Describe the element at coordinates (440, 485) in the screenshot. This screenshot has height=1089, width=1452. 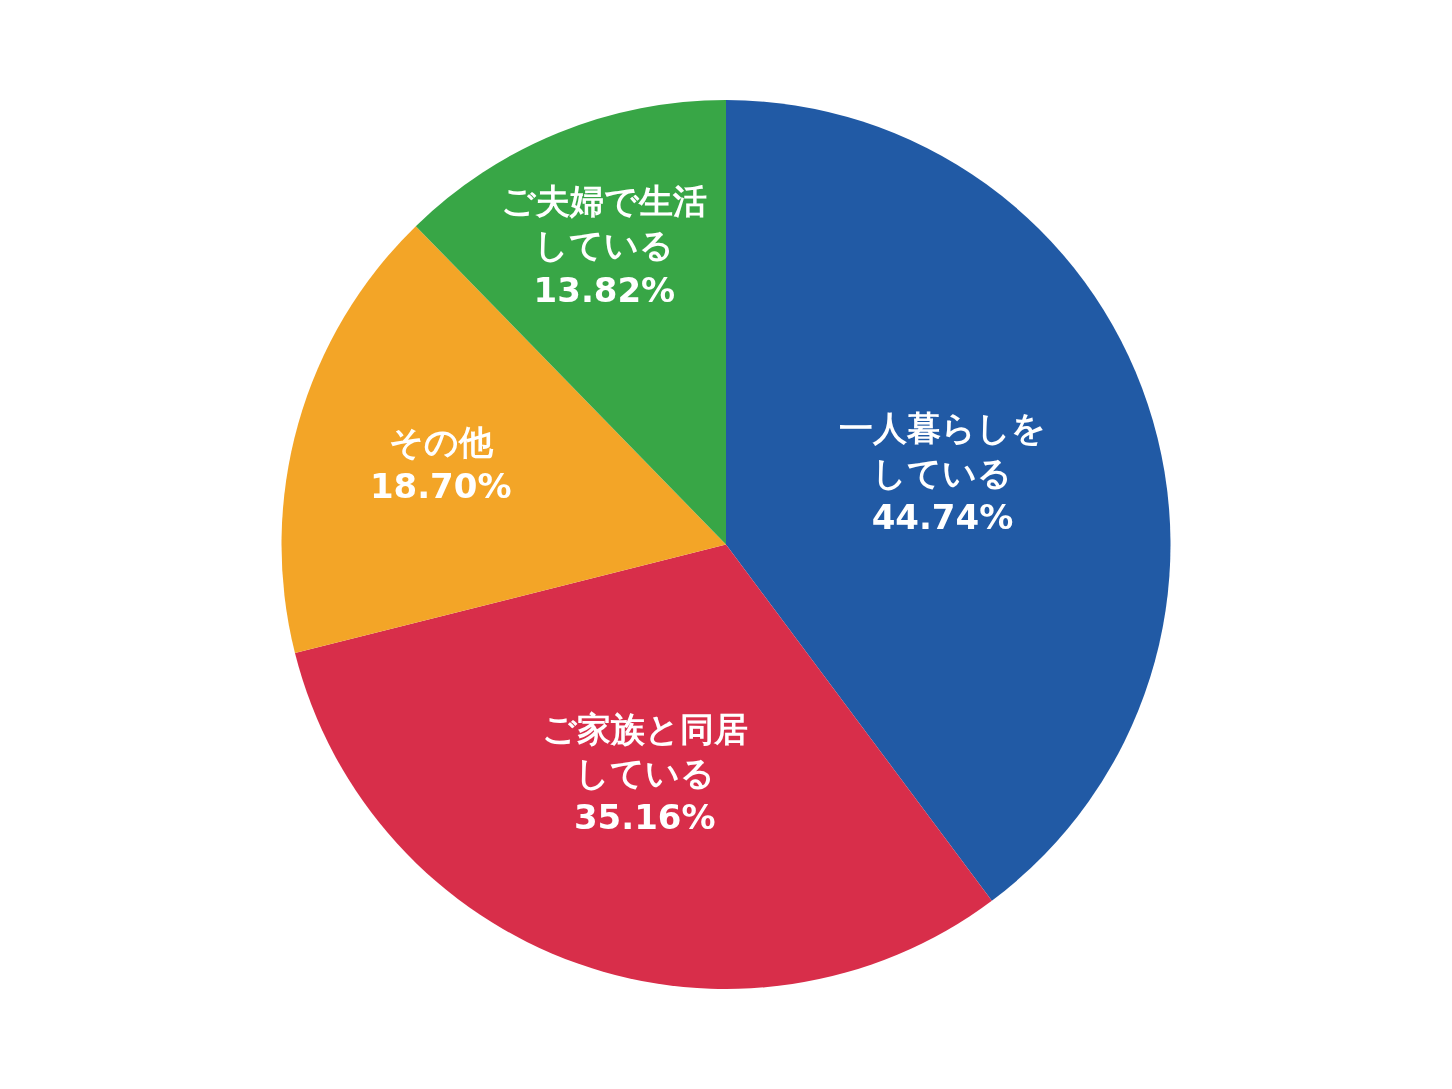
I see `data-label: 18.70%` at that location.